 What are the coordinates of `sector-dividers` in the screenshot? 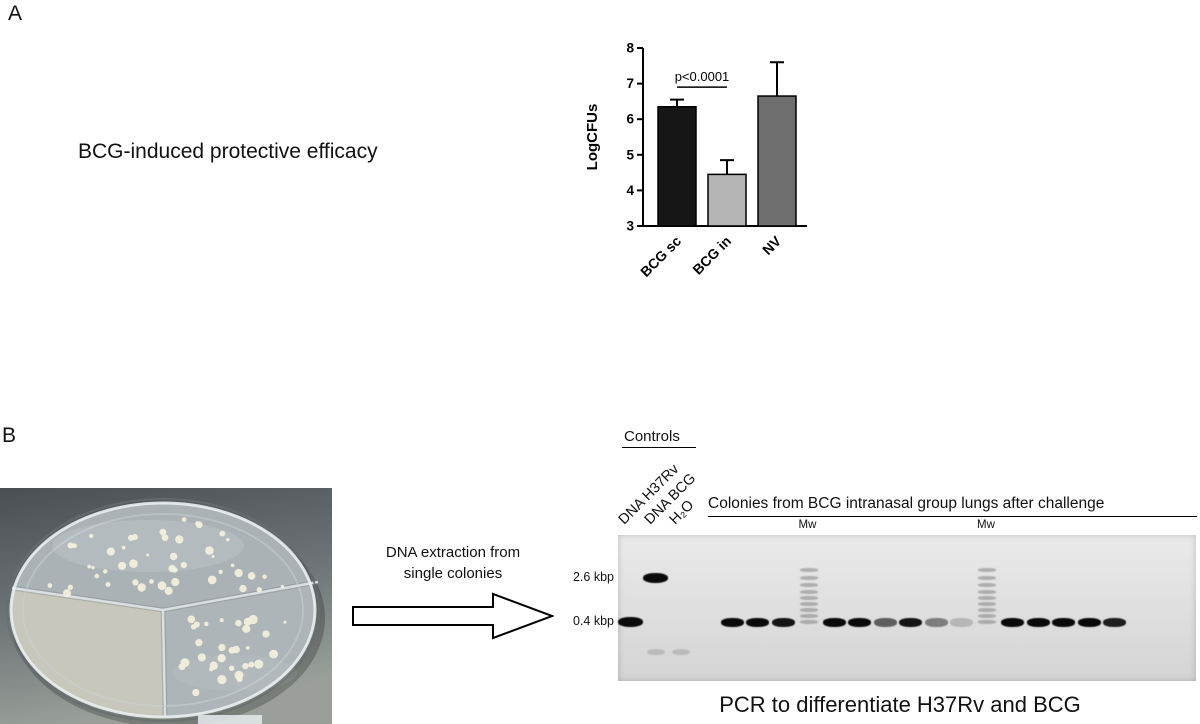 It's located at (165, 648).